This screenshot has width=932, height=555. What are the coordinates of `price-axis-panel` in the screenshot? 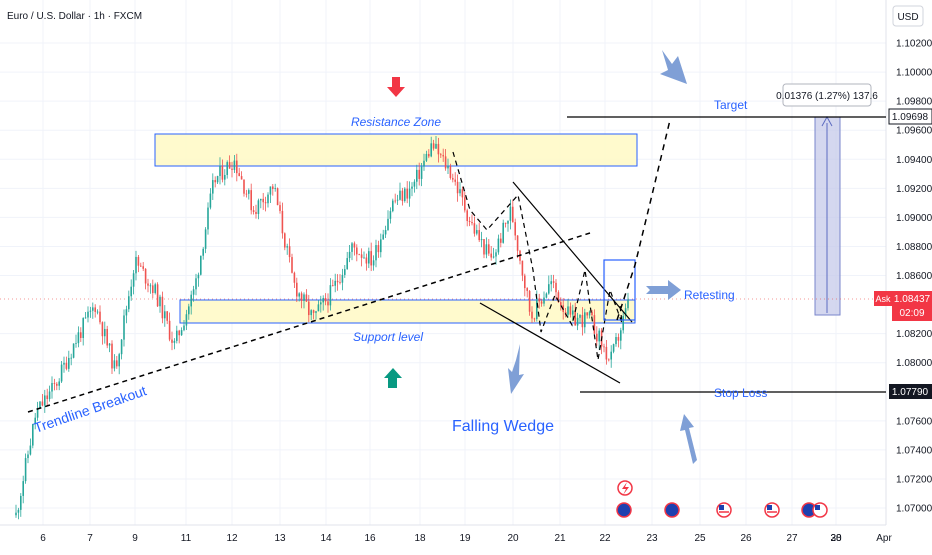 It's located at (909, 262).